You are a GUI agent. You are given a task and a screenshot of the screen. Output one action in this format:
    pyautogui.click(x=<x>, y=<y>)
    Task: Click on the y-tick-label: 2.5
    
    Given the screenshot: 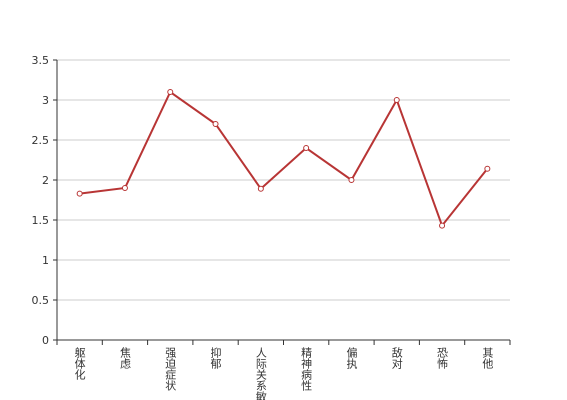 What is the action you would take?
    pyautogui.click(x=41, y=140)
    